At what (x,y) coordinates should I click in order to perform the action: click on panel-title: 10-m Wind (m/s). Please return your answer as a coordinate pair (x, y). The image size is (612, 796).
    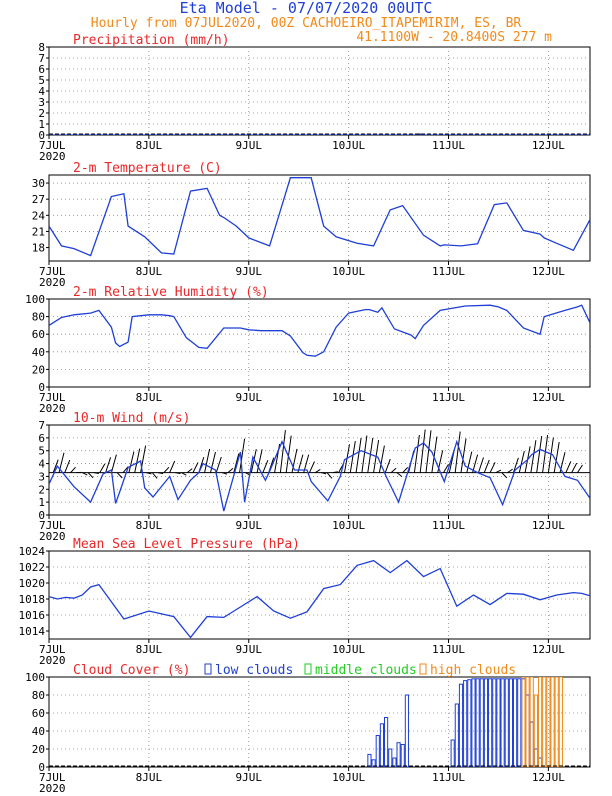
    Looking at the image, I should click on (131, 418).